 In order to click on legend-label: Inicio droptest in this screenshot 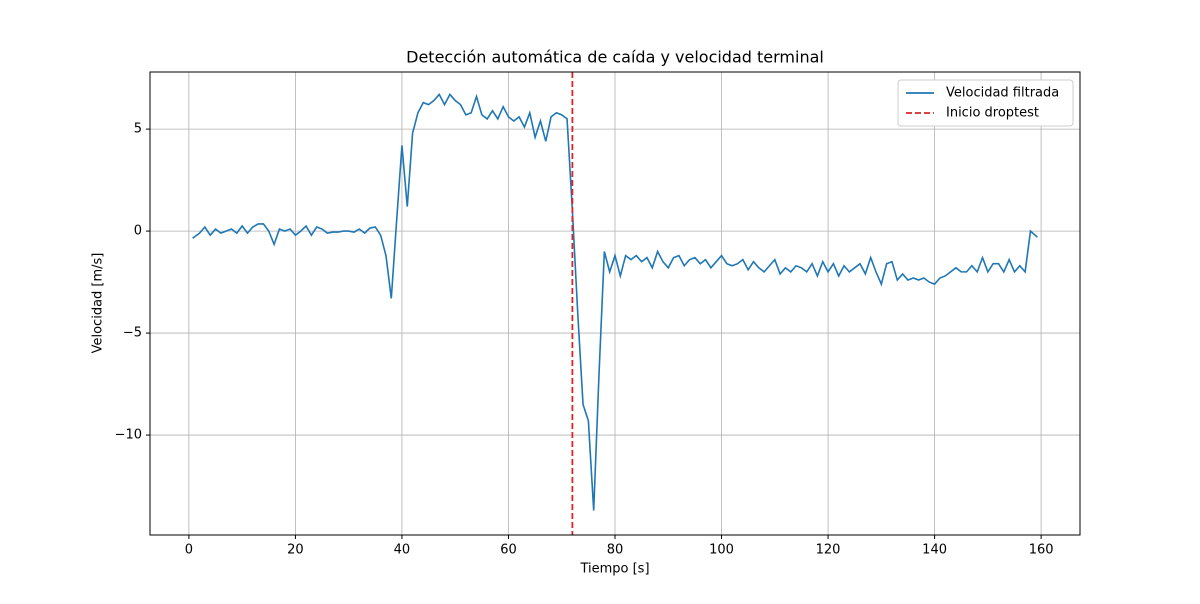, I will do `click(992, 113)`.